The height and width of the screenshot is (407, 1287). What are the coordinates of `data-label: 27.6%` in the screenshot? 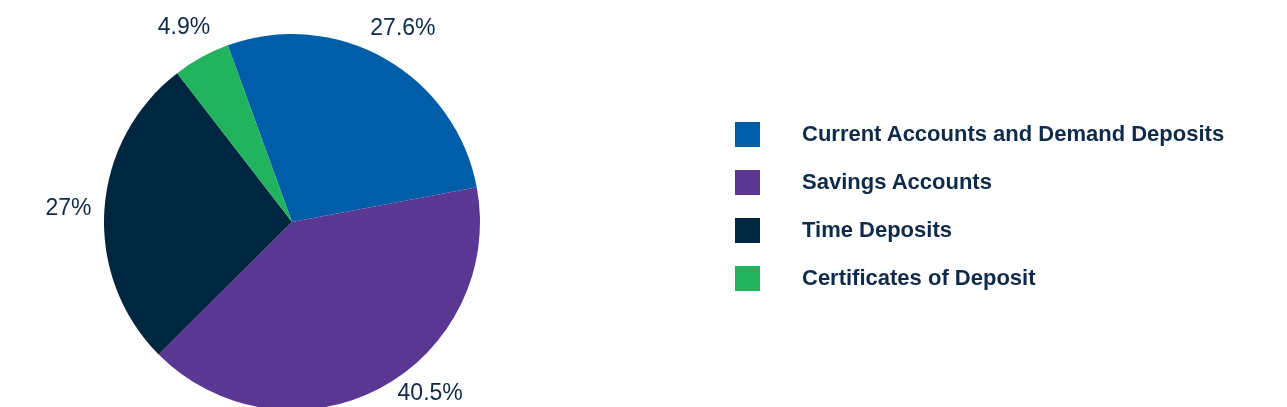 It's located at (403, 27).